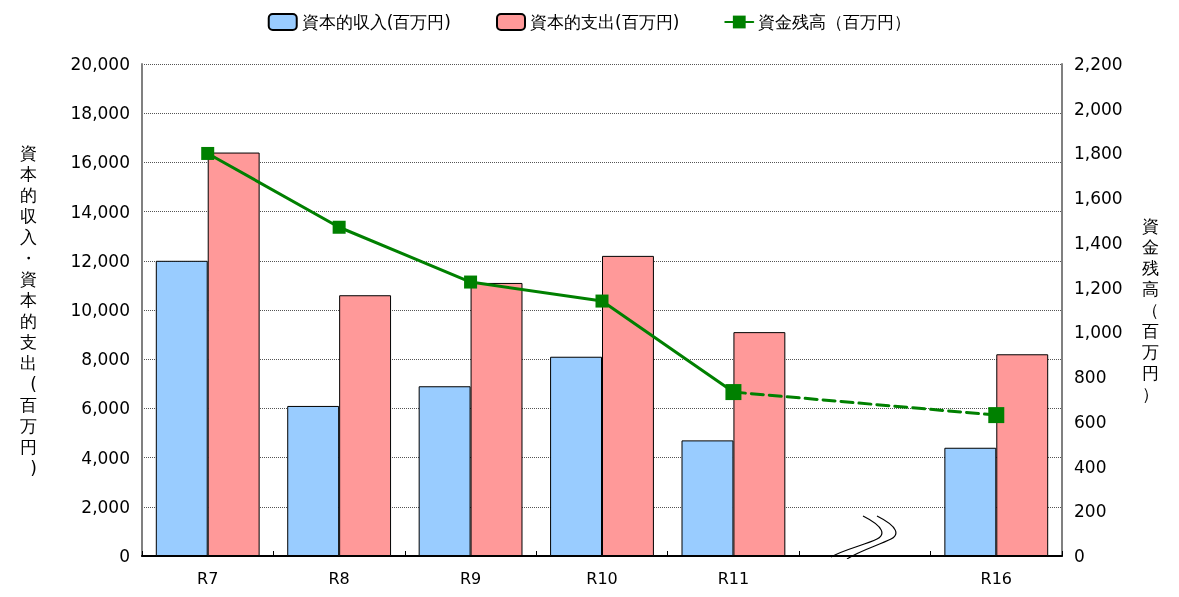  What do you see at coordinates (100, 260) in the screenshot?
I see `y-tick-label: 12,000` at bounding box center [100, 260].